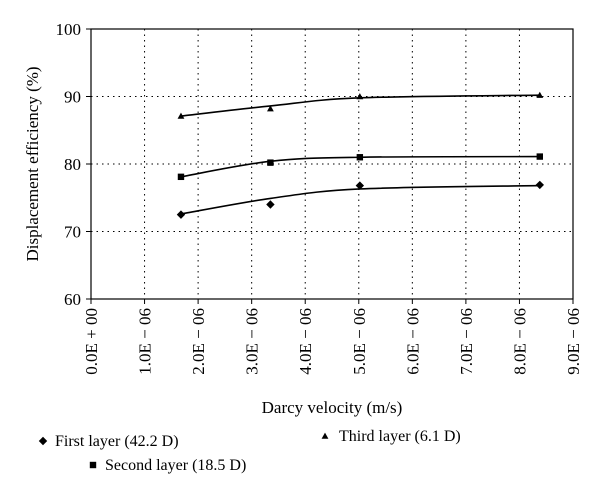 This screenshot has height=497, width=600. I want to click on legend-marker-triangle, so click(325, 435).